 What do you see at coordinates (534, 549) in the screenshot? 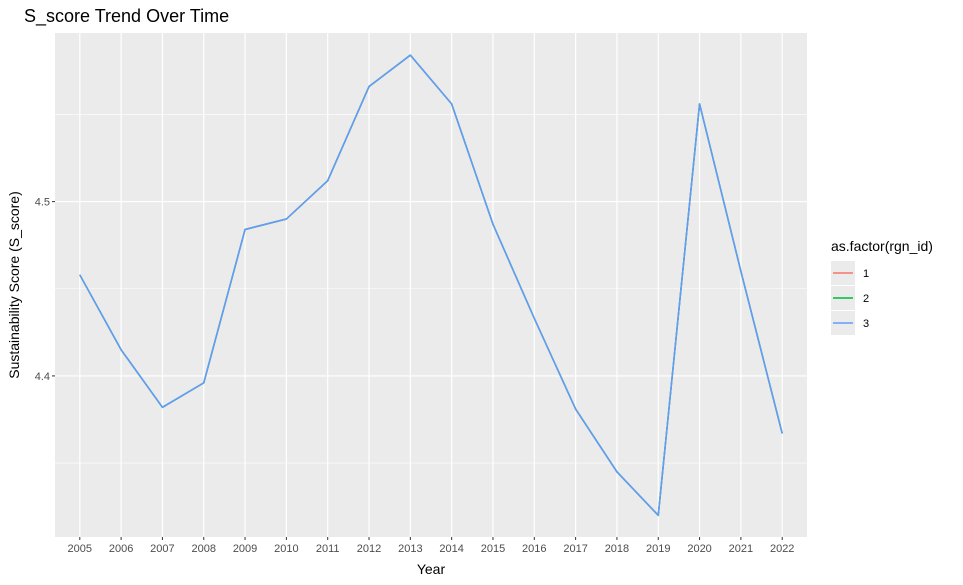
I see `x-tick-label: 2016` at bounding box center [534, 549].